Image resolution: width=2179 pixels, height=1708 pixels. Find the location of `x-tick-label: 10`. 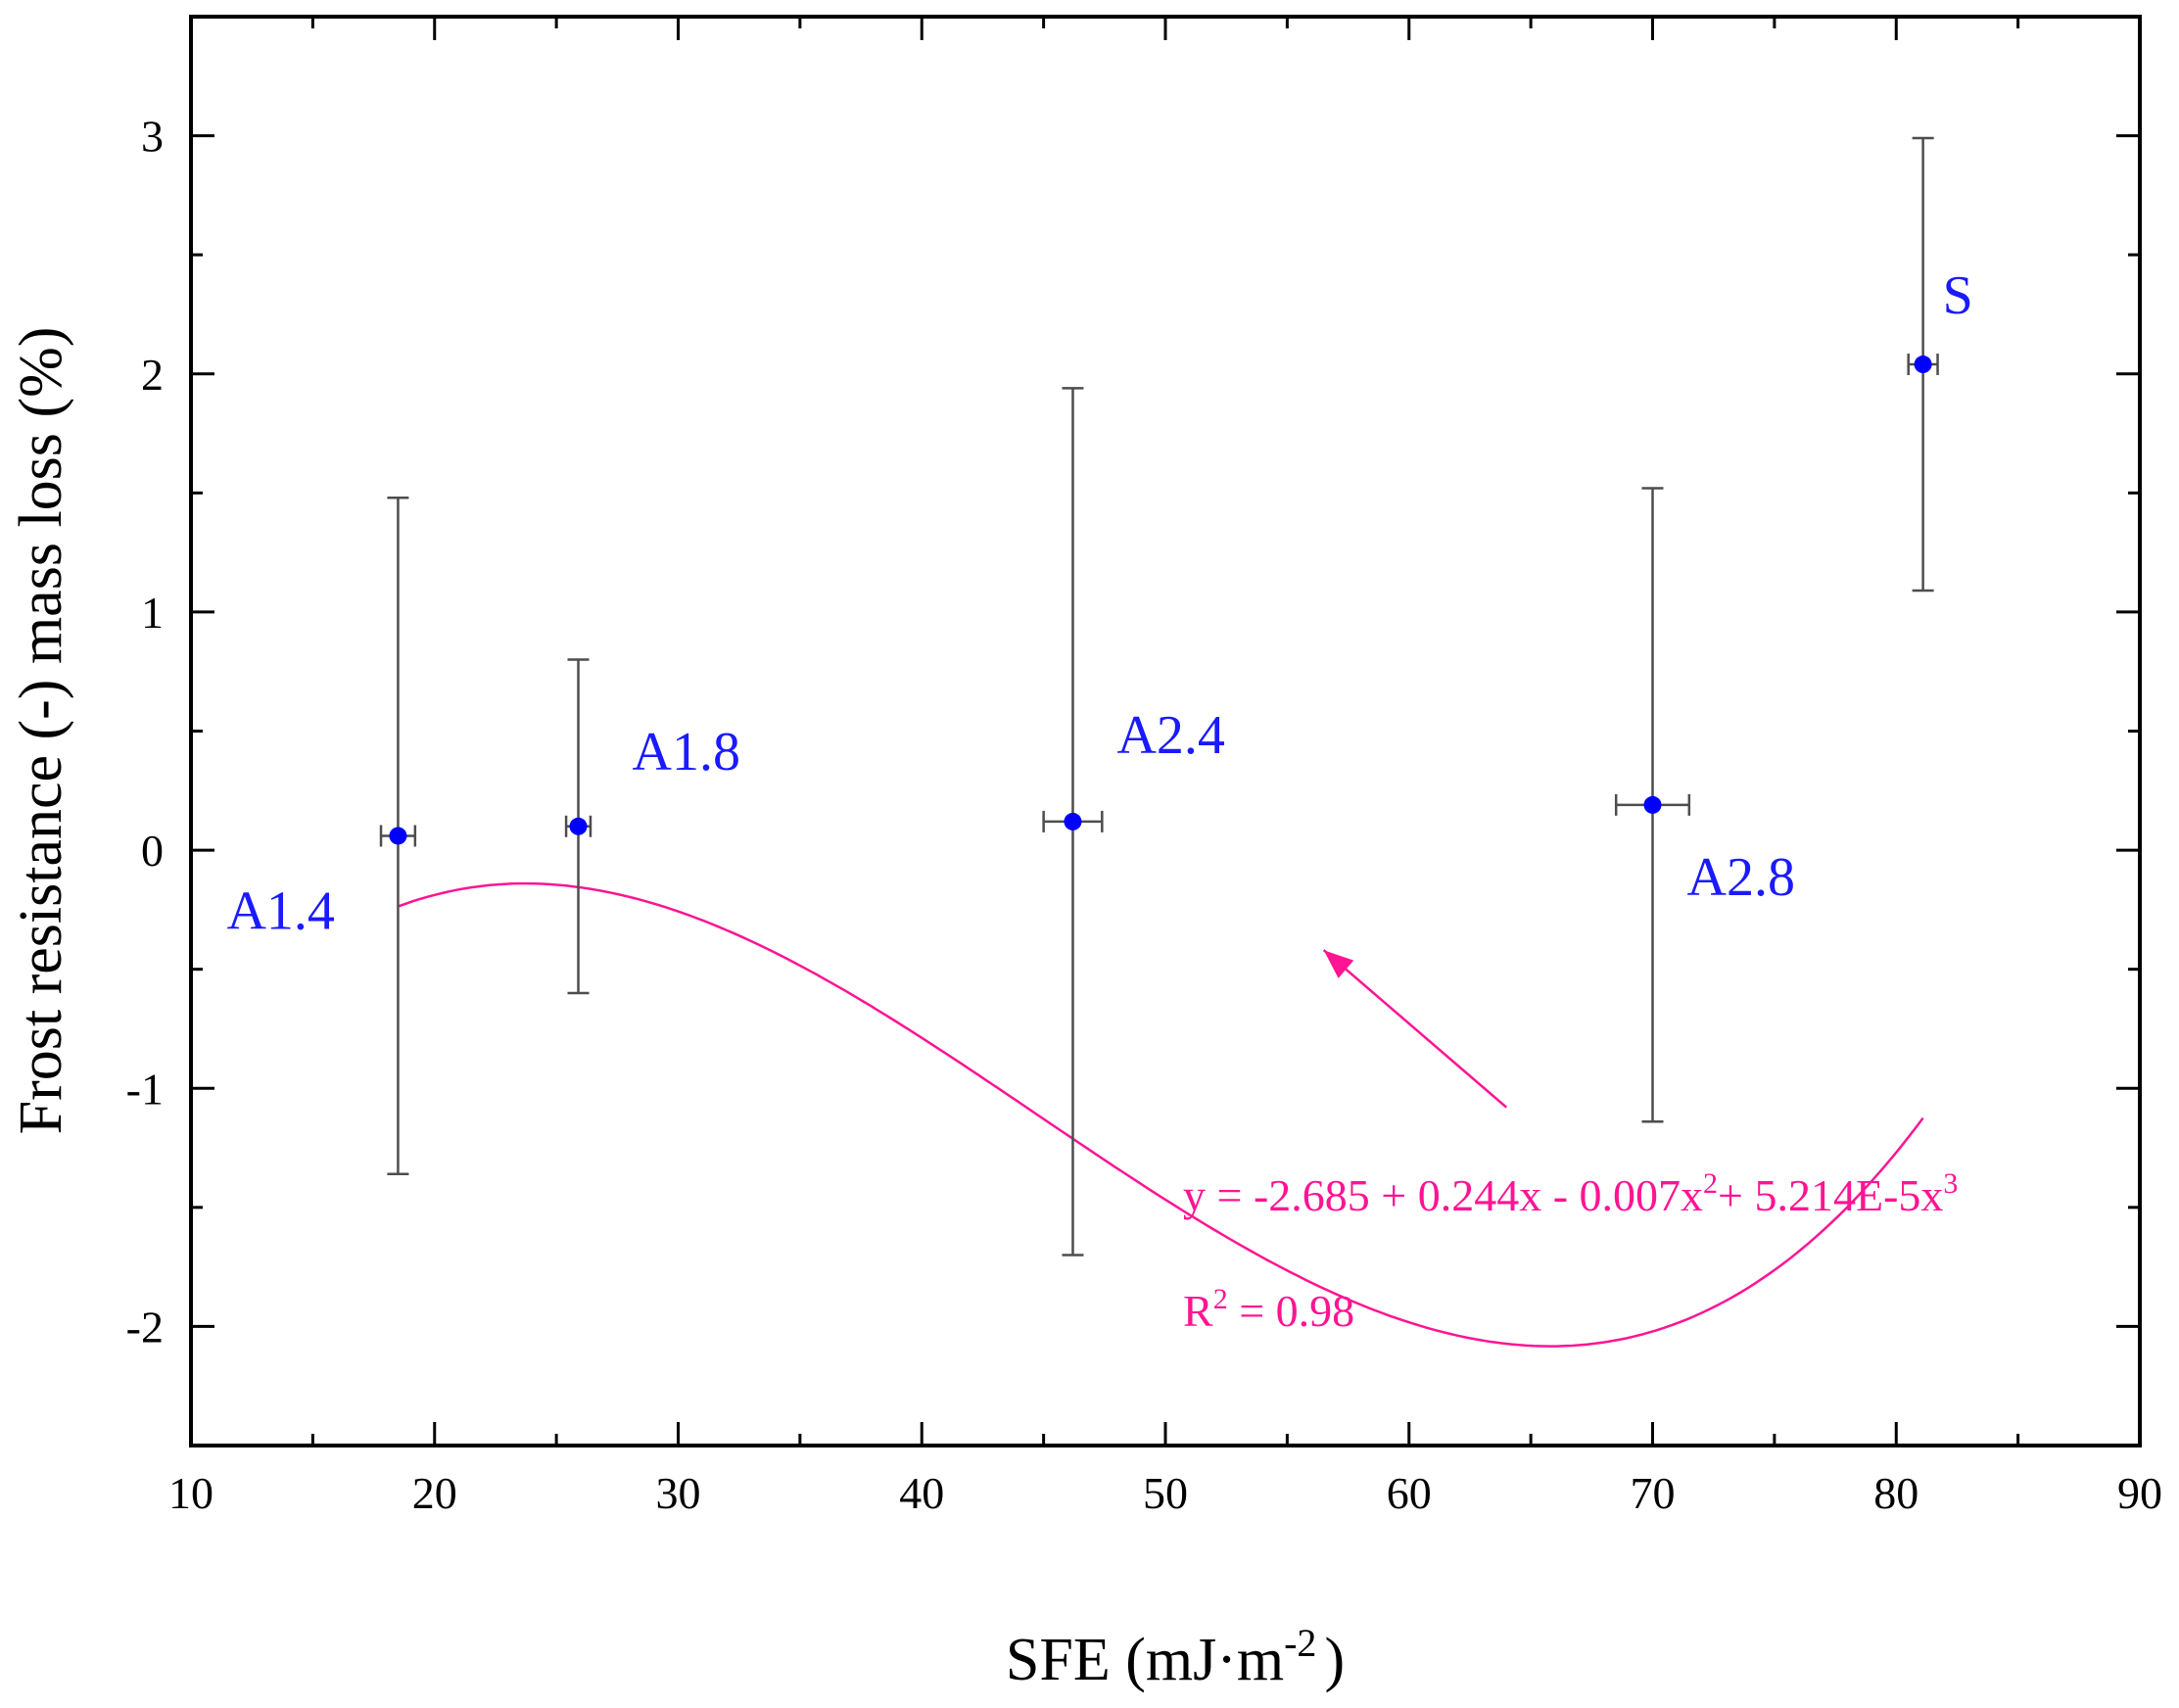

x-tick-label: 10 is located at coordinates (190, 1493).